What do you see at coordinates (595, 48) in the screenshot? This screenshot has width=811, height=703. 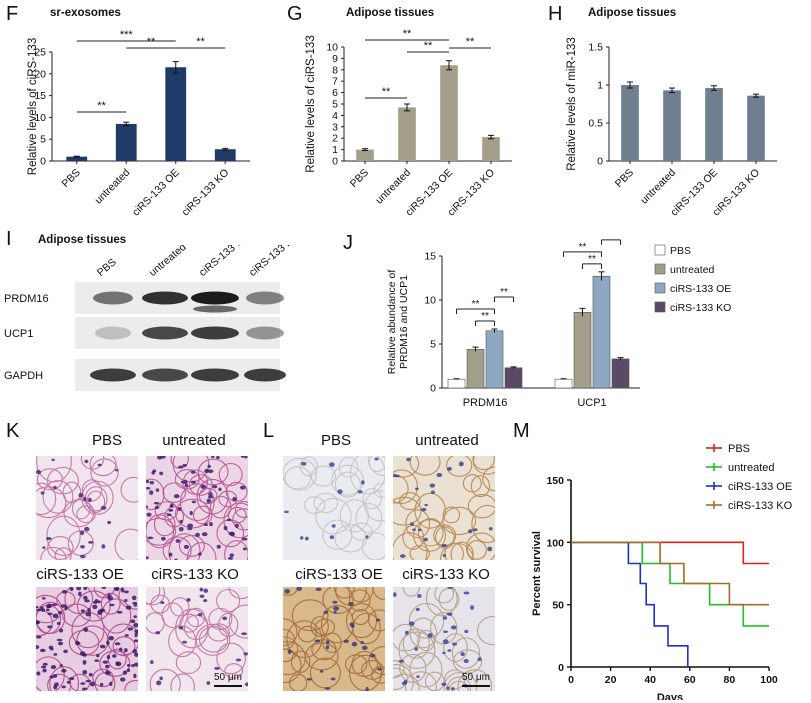 I see `y-tick-label: 1.5` at bounding box center [595, 48].